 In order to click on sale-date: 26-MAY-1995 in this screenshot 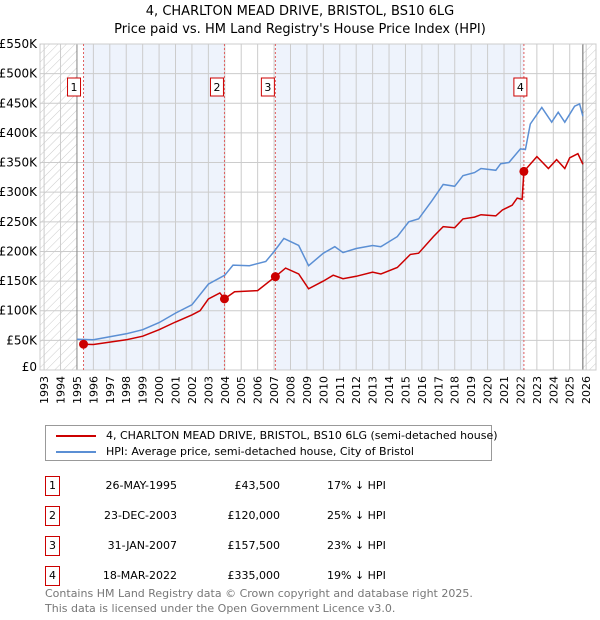, I will do `click(141, 485)`.